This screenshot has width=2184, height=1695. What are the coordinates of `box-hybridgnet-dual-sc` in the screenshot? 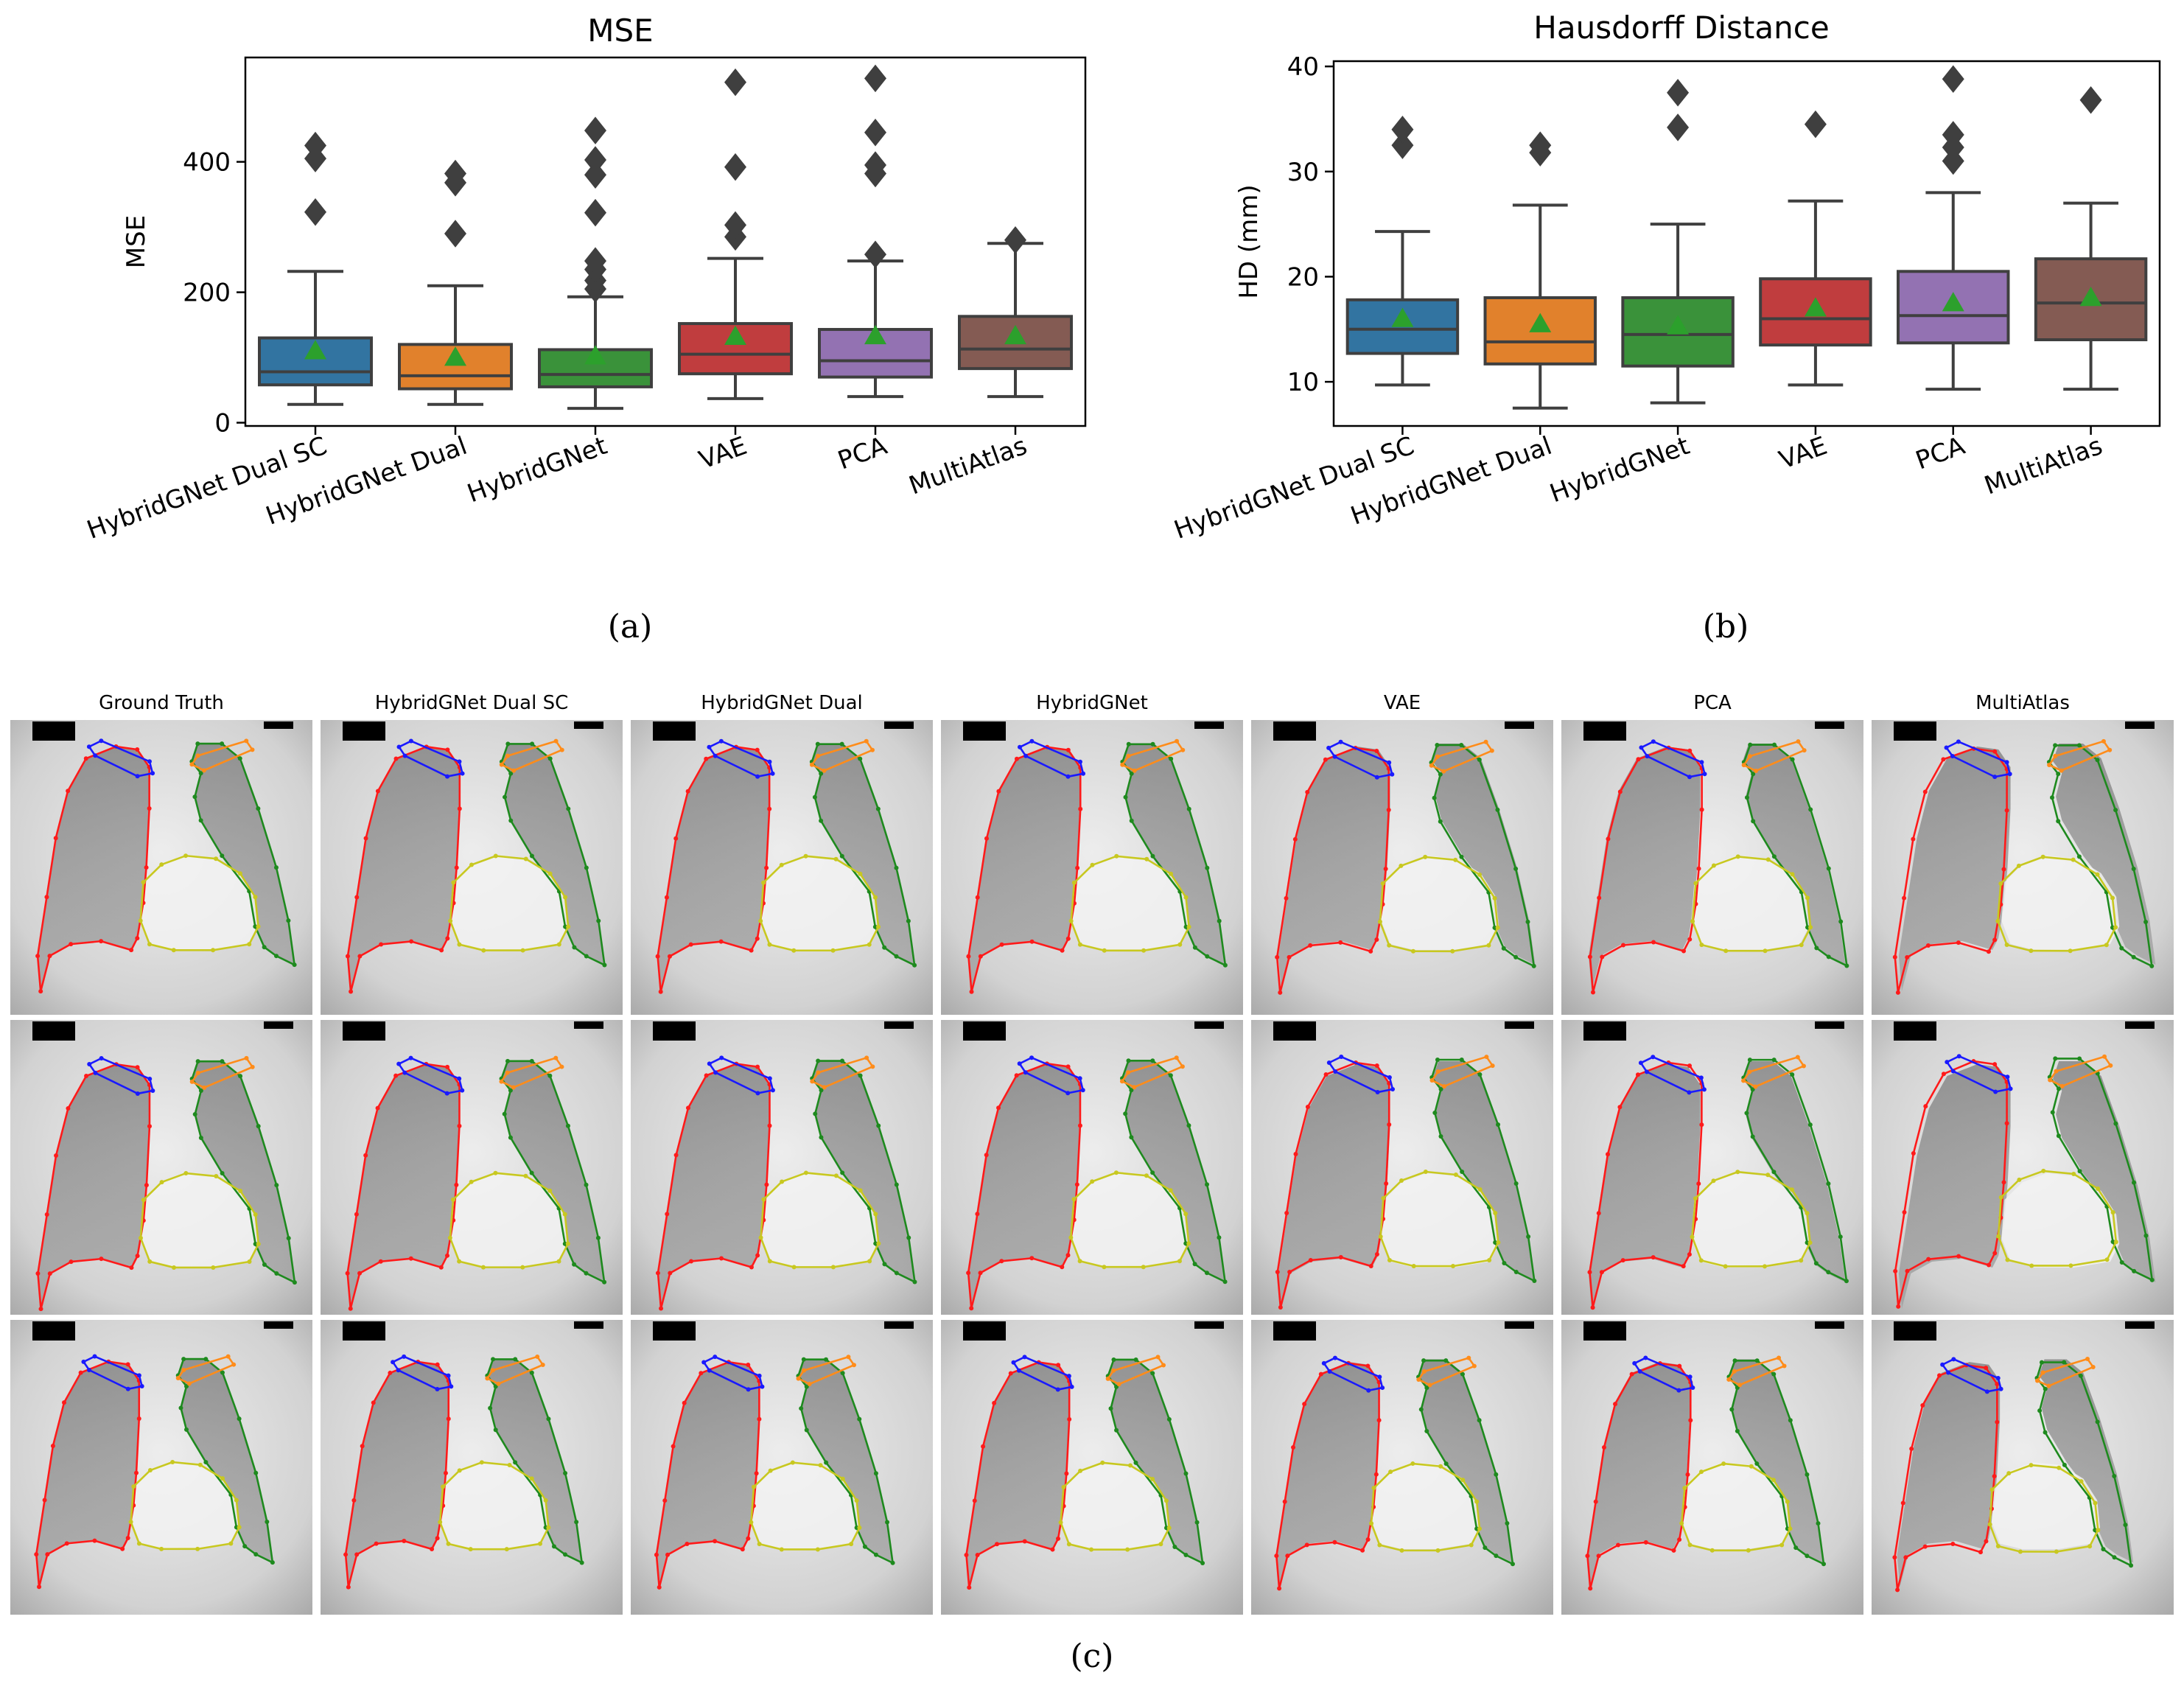 It's located at (315, 268).